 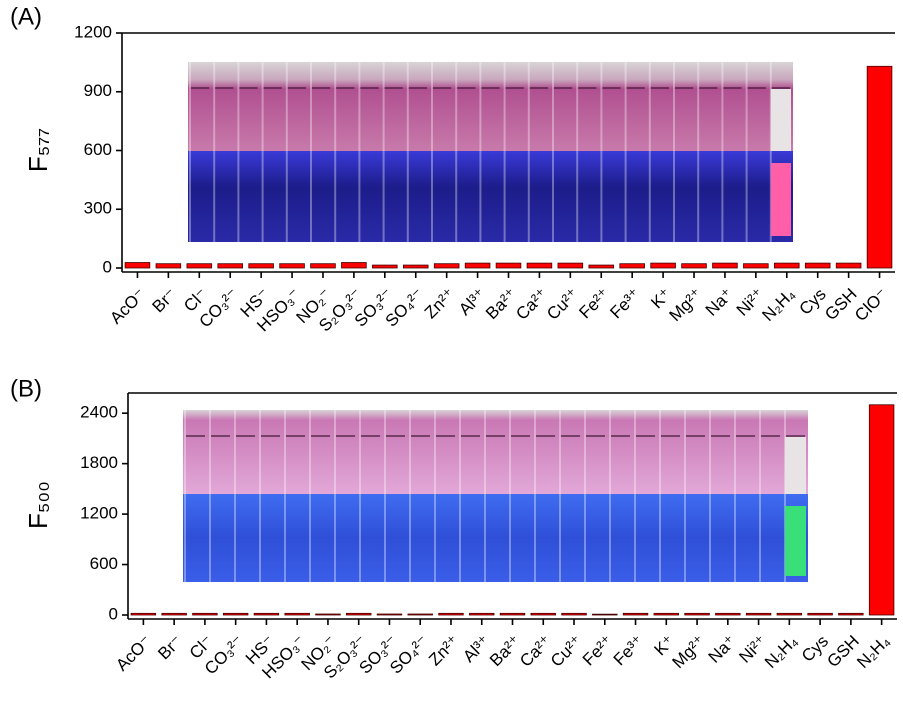 What do you see at coordinates (26, 16) in the screenshot?
I see `panel-label: (A)` at bounding box center [26, 16].